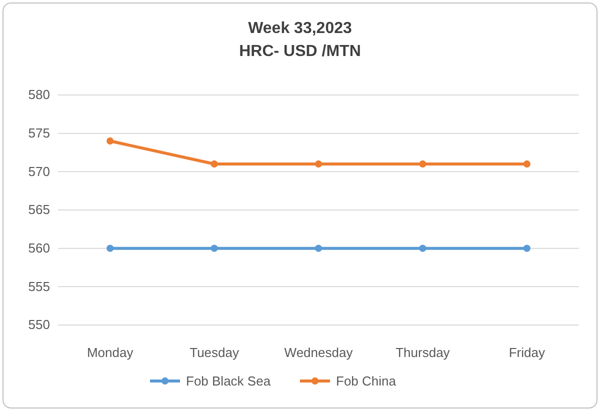 This screenshot has width=600, height=411. What do you see at coordinates (39, 210) in the screenshot?
I see `y-tick-label: 565` at bounding box center [39, 210].